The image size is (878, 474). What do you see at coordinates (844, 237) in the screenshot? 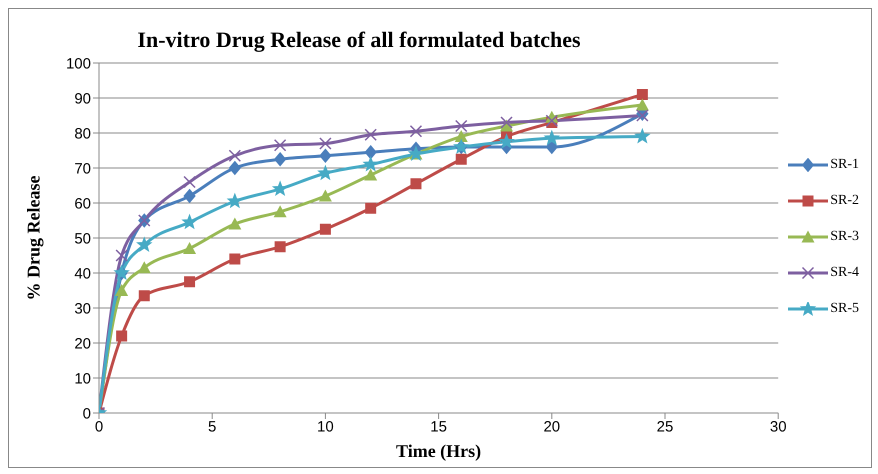
I see `legend-label: SR-3` at bounding box center [844, 237].